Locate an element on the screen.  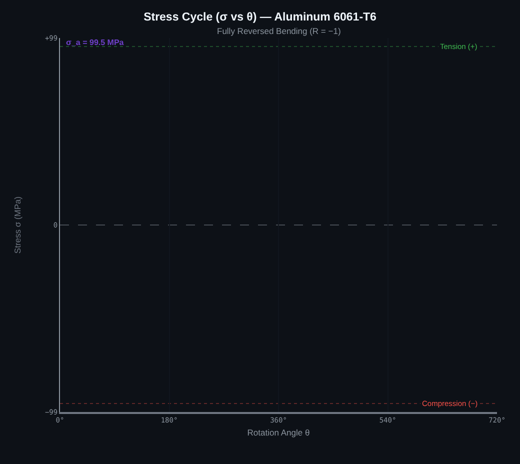
chart-subtitle: Fully Reversed Bending (R = −1) is located at coordinates (279, 31).